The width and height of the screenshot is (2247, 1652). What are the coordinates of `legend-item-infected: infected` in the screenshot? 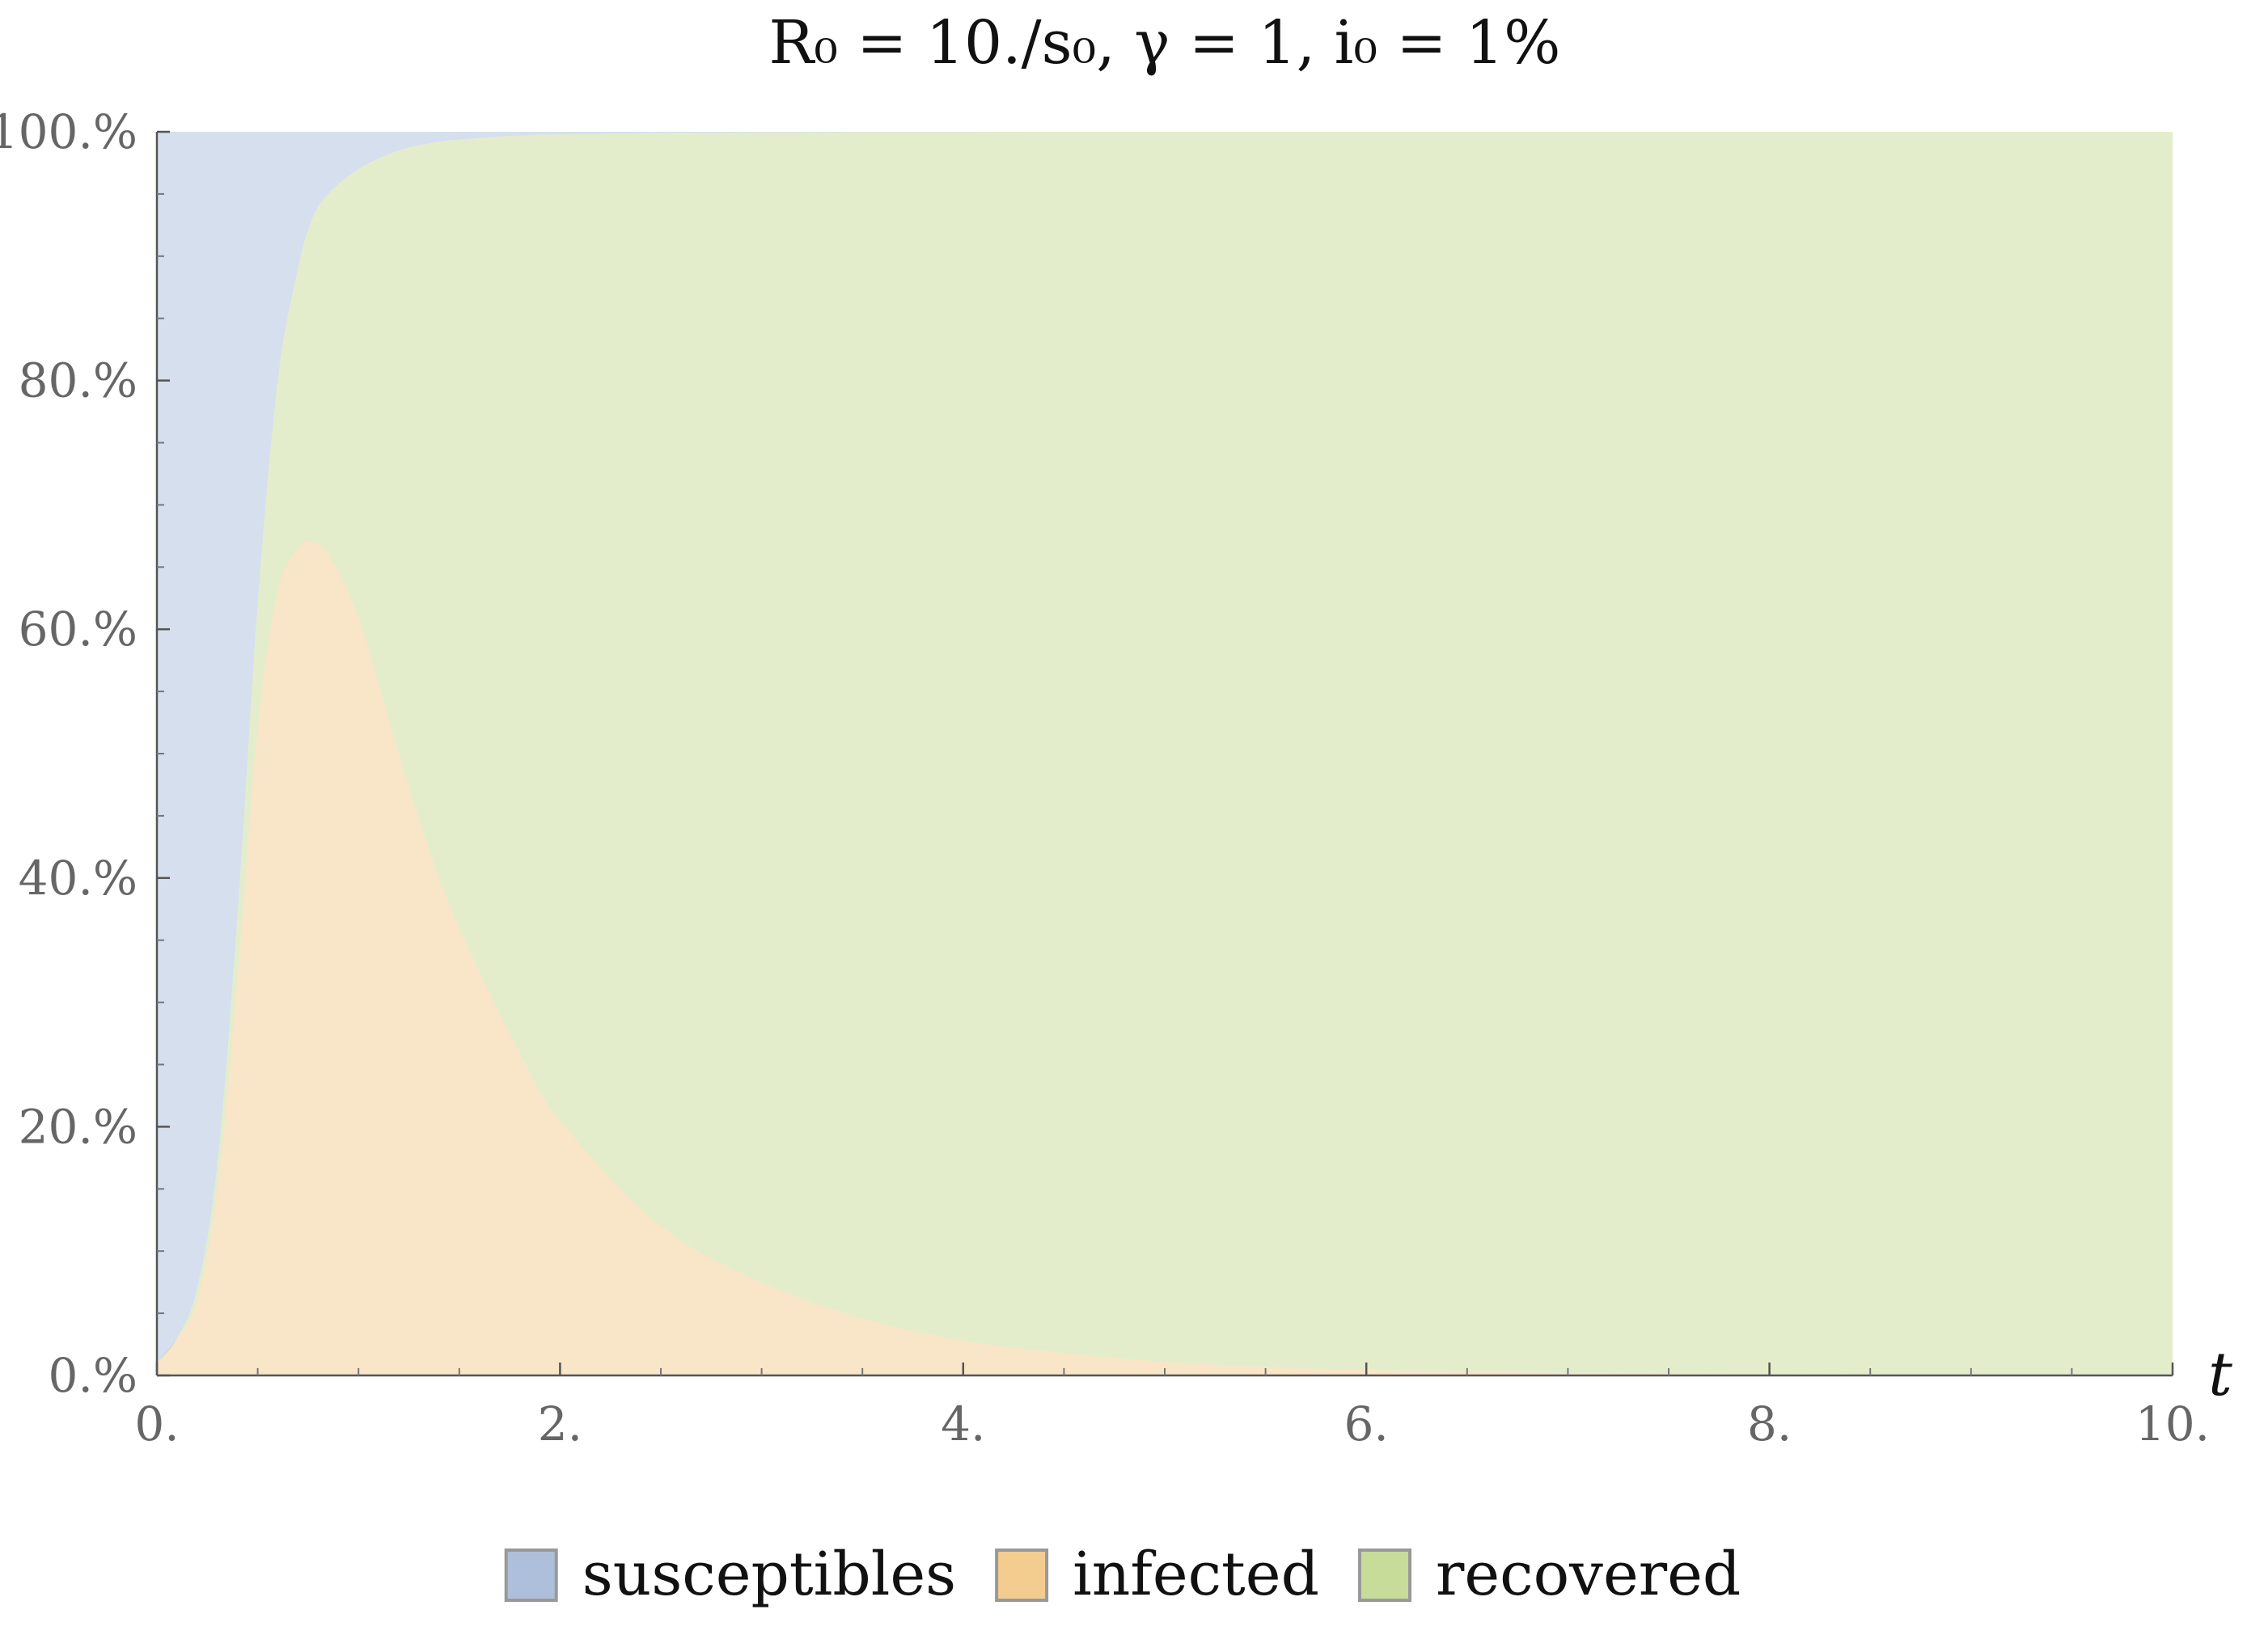 It's located at (1157, 1574).